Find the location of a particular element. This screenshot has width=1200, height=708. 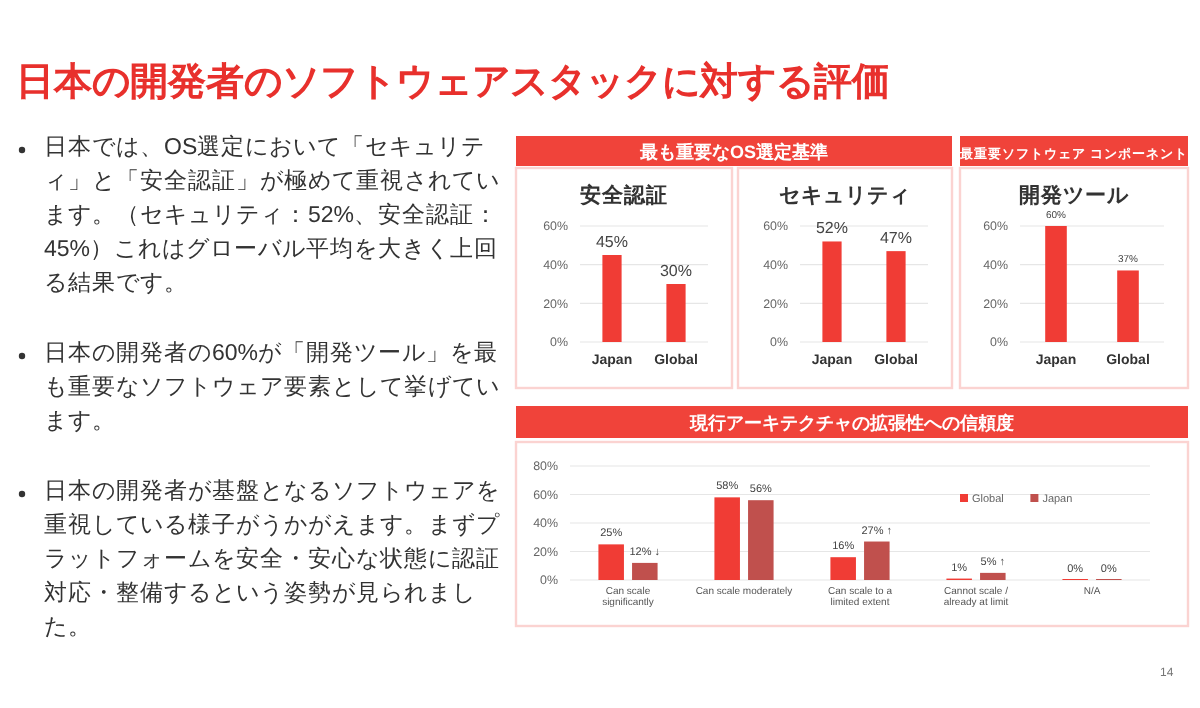

chart-title: 安全認証 is located at coordinates (624, 195).